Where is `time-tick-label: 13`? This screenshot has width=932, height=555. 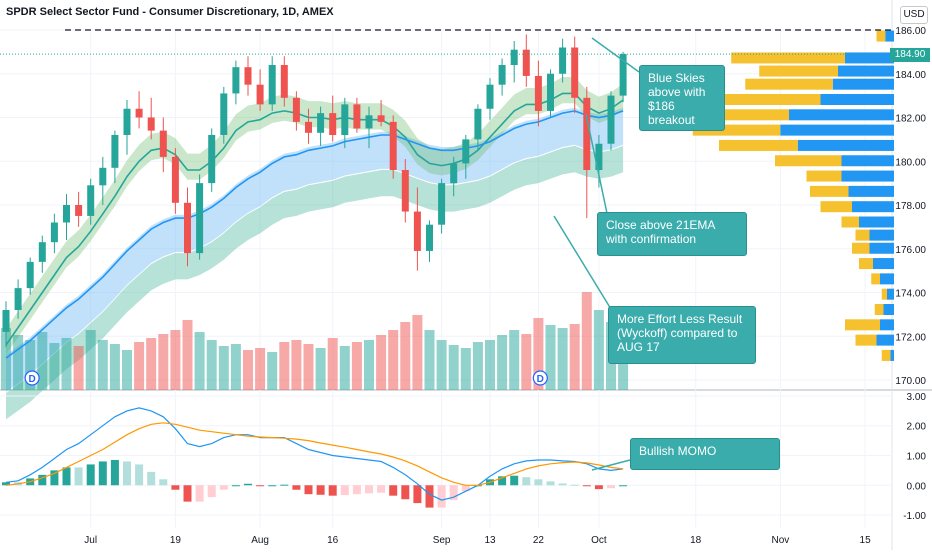 time-tick-label: 13 is located at coordinates (490, 540).